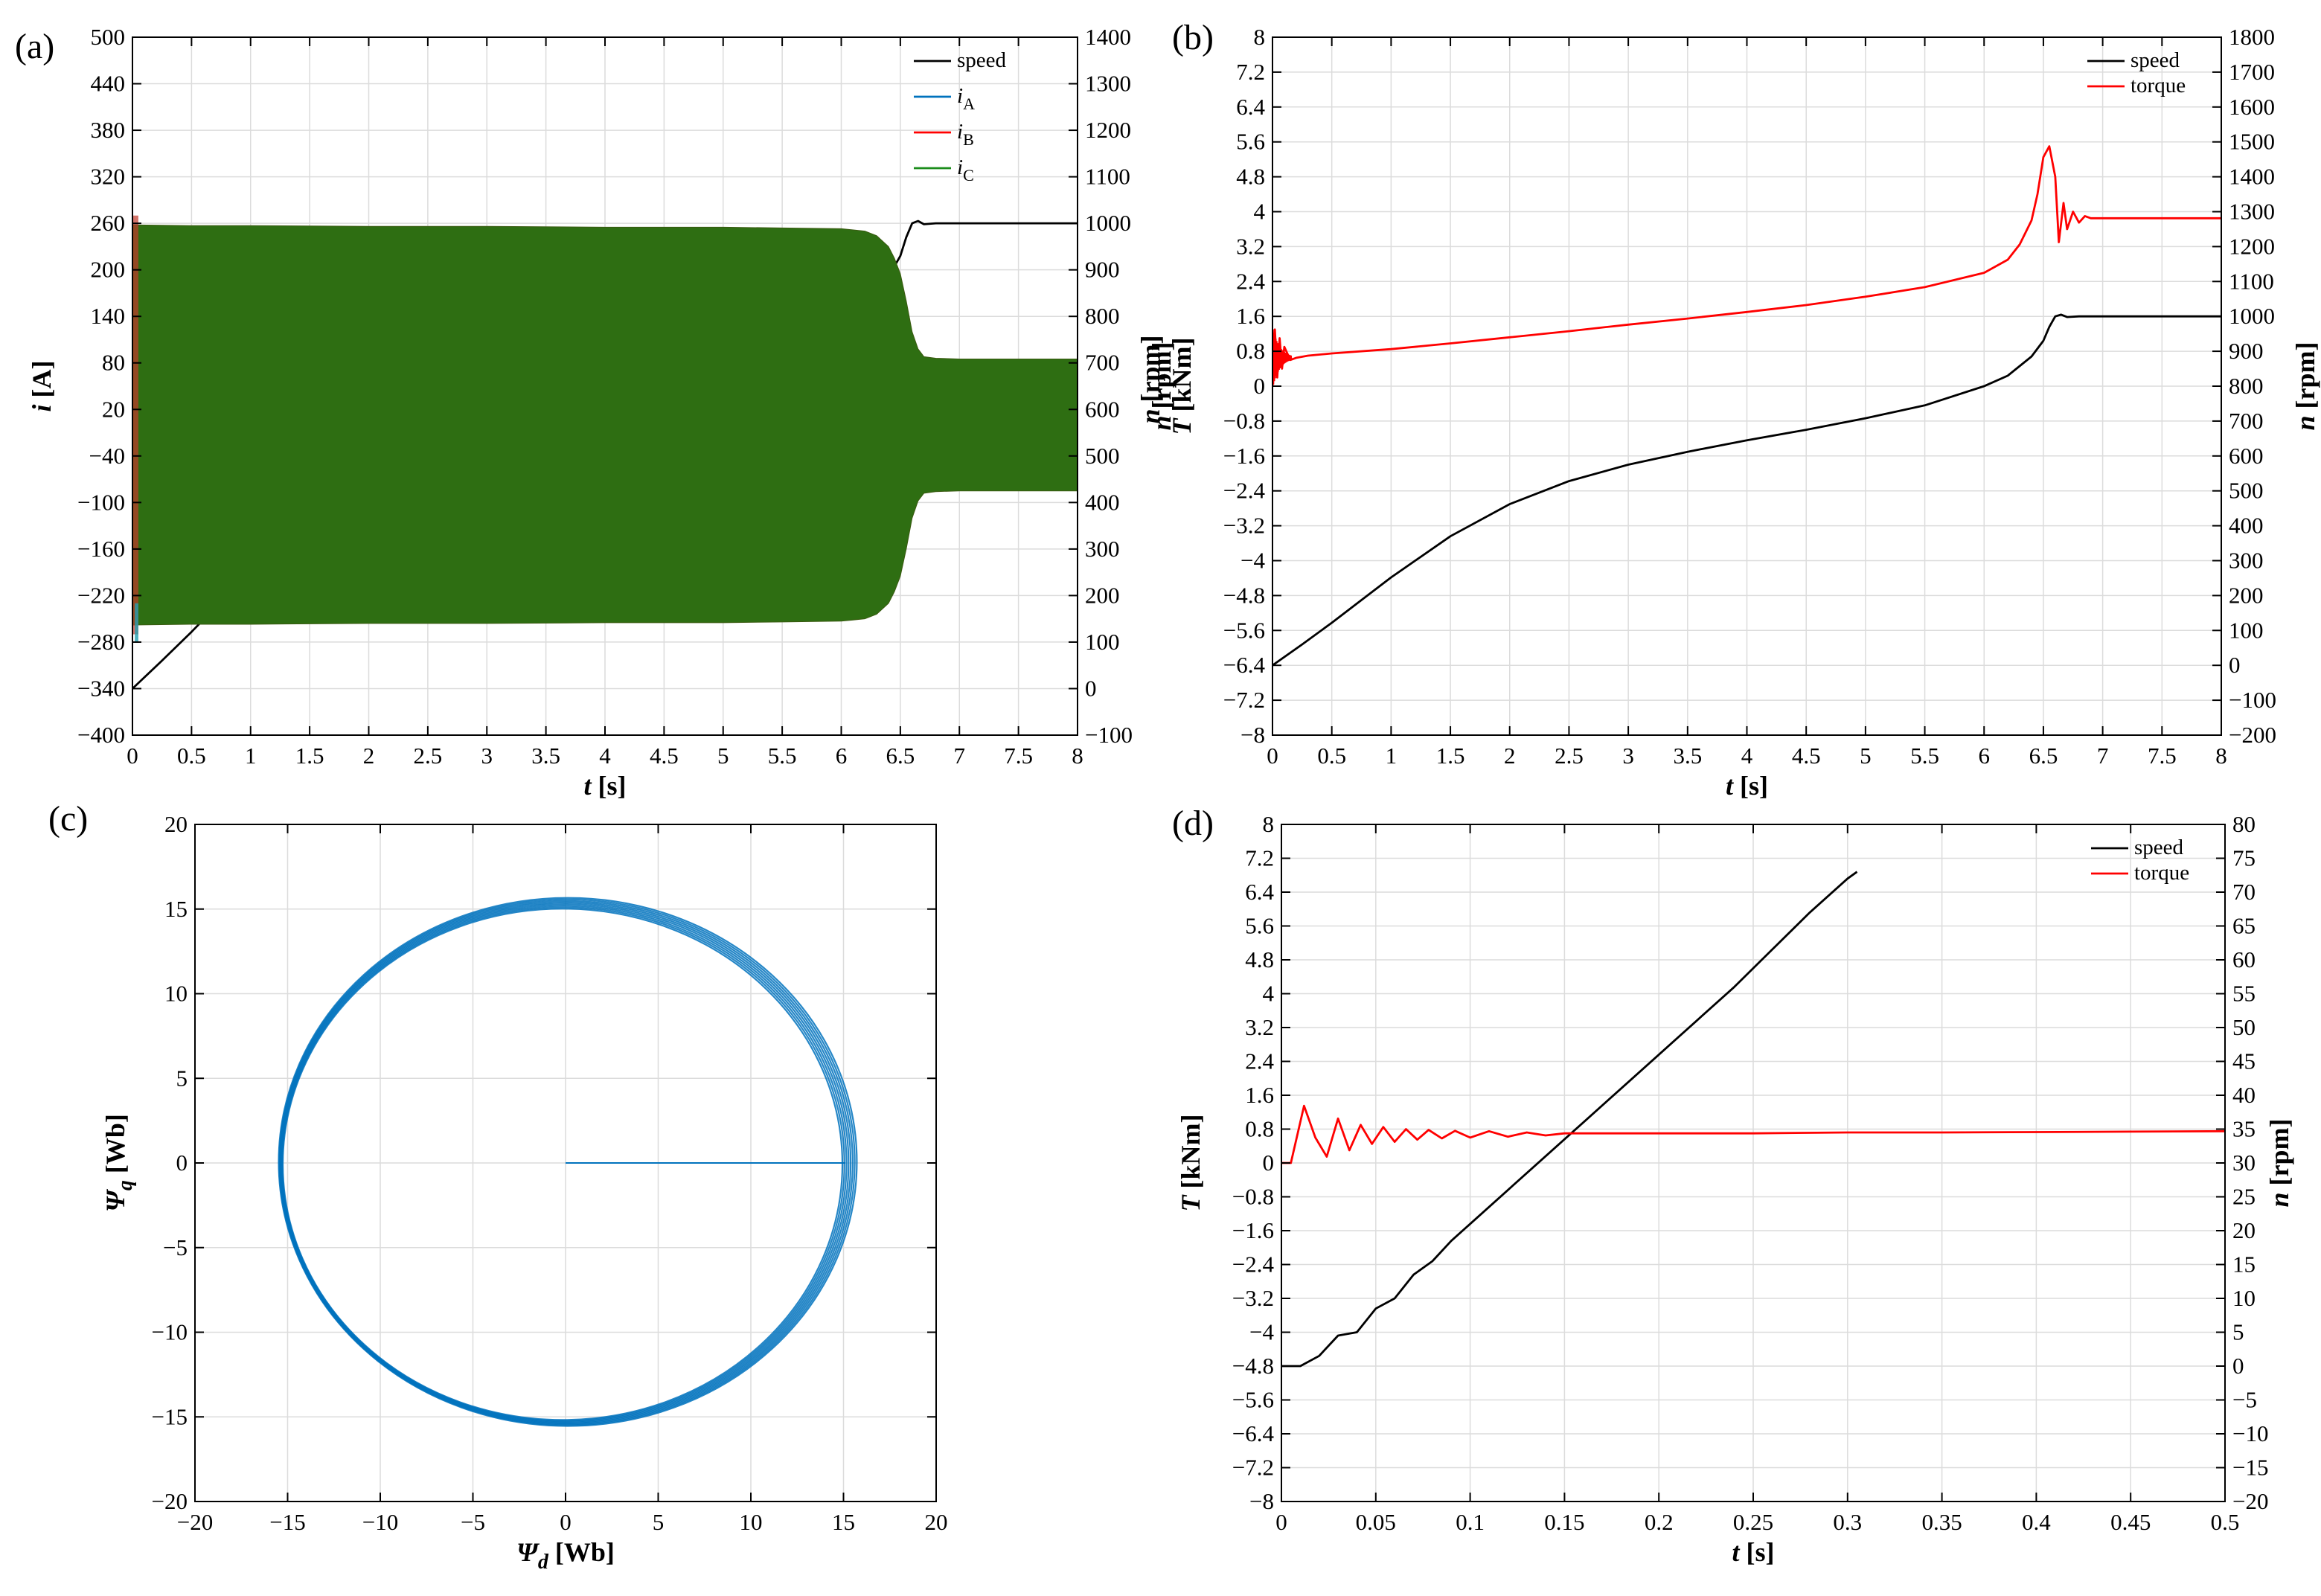  What do you see at coordinates (176, 909) in the screenshot?
I see `y-tick-label: 15` at bounding box center [176, 909].